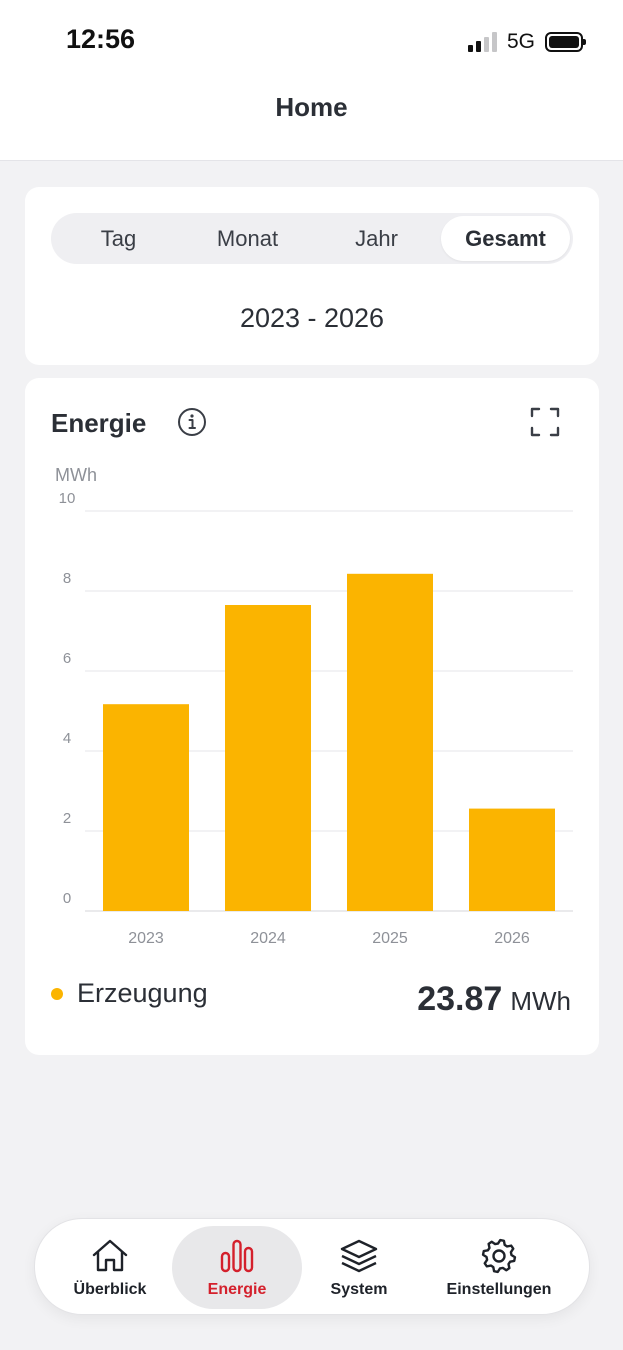 This screenshot has width=623, height=1350. I want to click on energy-title: Energie, so click(99, 423).